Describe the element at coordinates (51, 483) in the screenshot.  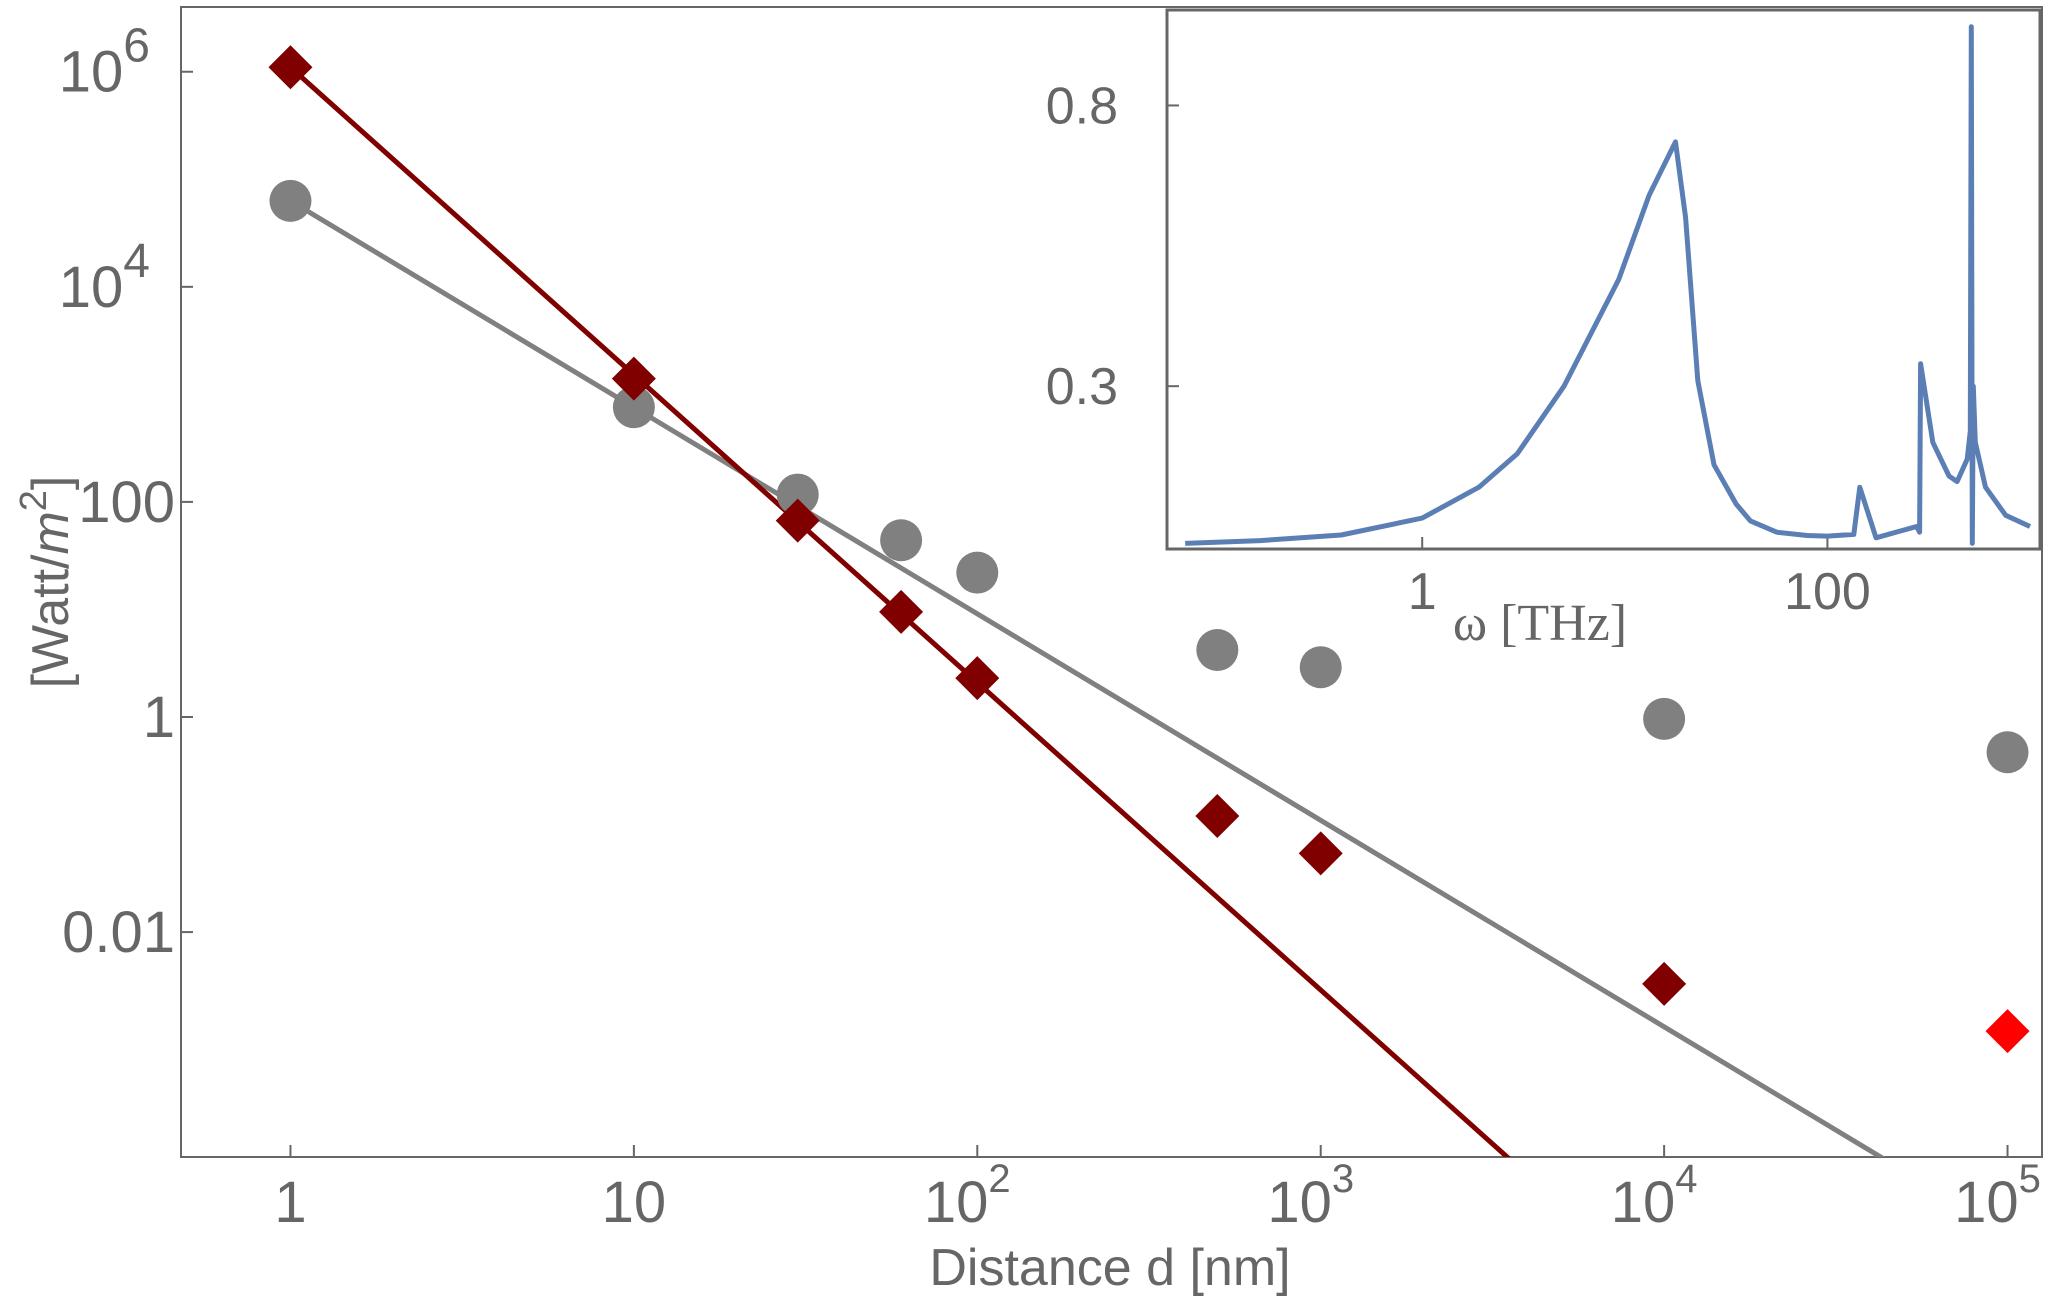
I see `y-label-close: ]` at that location.